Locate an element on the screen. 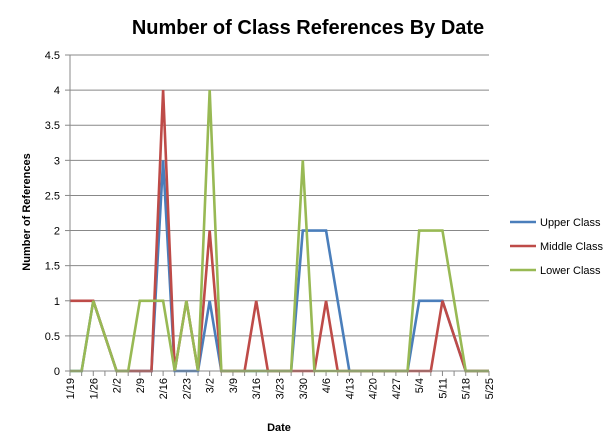 This screenshot has width=615, height=446. chart-title: Number of Class References By Date is located at coordinates (308, 28).